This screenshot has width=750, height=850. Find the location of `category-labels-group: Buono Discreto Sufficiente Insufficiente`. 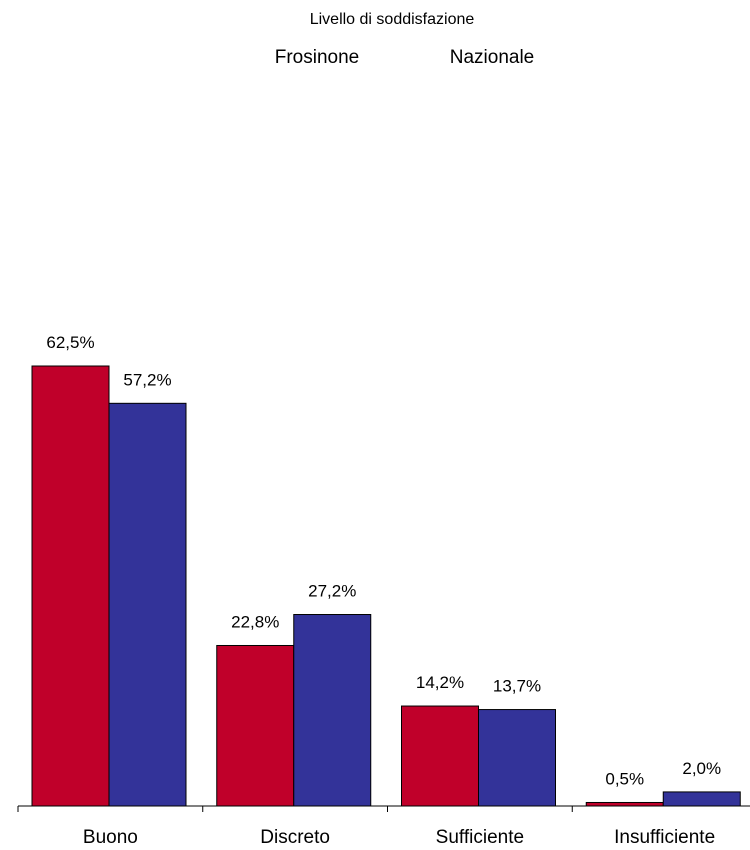

category-labels-group: Buono Discreto Sufficiente Insufficiente is located at coordinates (399, 837).